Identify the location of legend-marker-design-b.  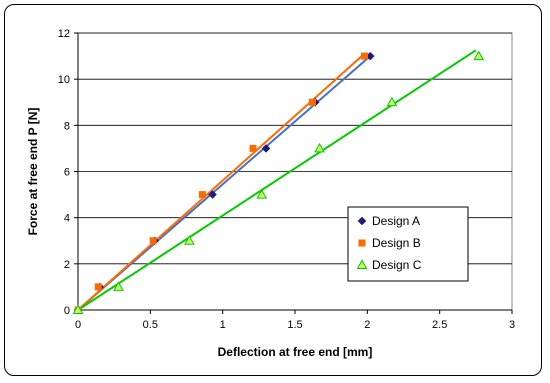
(362, 243).